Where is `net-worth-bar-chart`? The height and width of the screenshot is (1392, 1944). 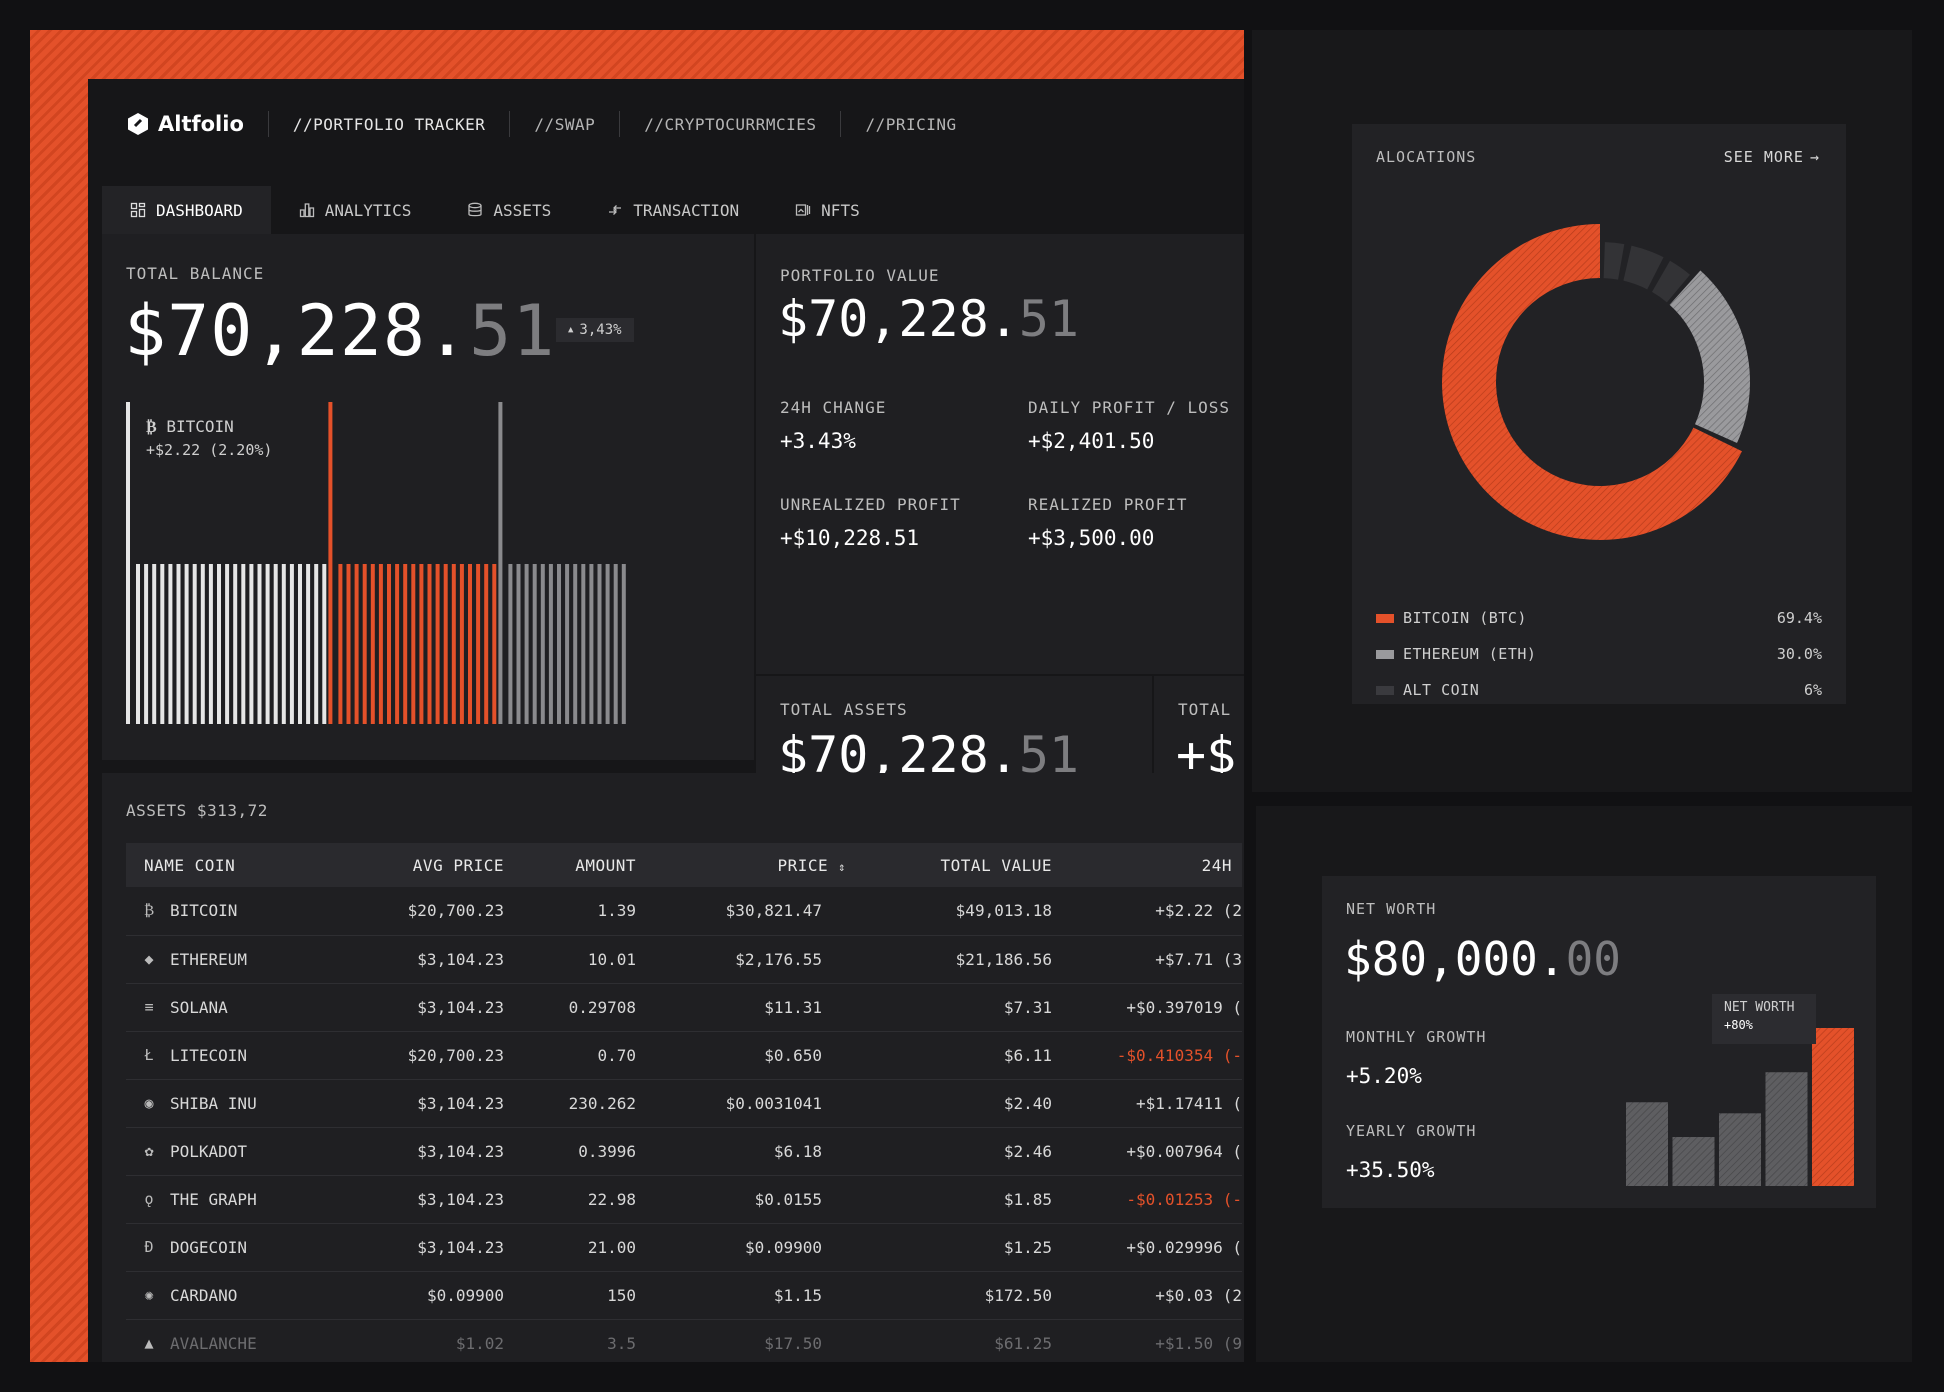
net-worth-bar-chart is located at coordinates (1742, 1107).